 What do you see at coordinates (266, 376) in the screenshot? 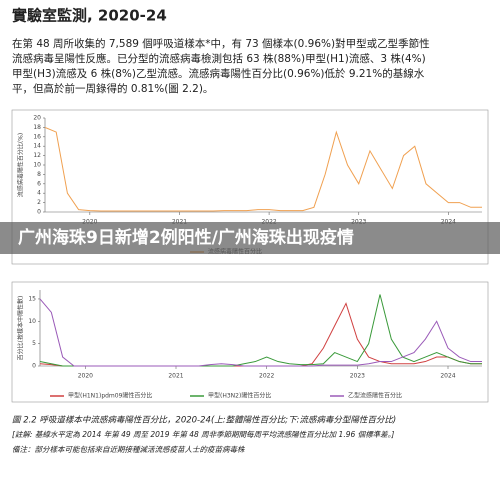
I see `x-tick-label: 2022` at bounding box center [266, 376].